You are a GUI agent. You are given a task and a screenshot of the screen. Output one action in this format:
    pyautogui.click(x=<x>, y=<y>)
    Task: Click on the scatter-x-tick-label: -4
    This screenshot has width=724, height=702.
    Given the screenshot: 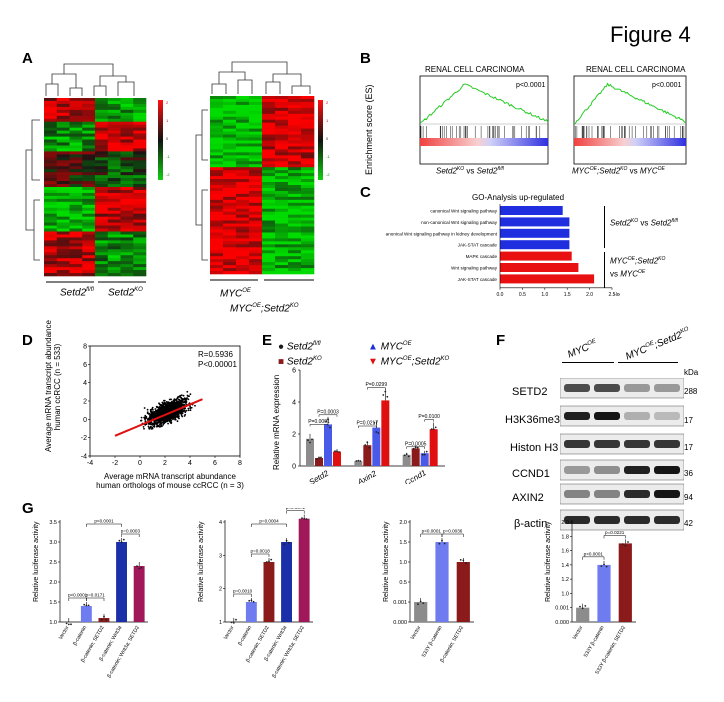 What is the action you would take?
    pyautogui.click(x=90, y=463)
    